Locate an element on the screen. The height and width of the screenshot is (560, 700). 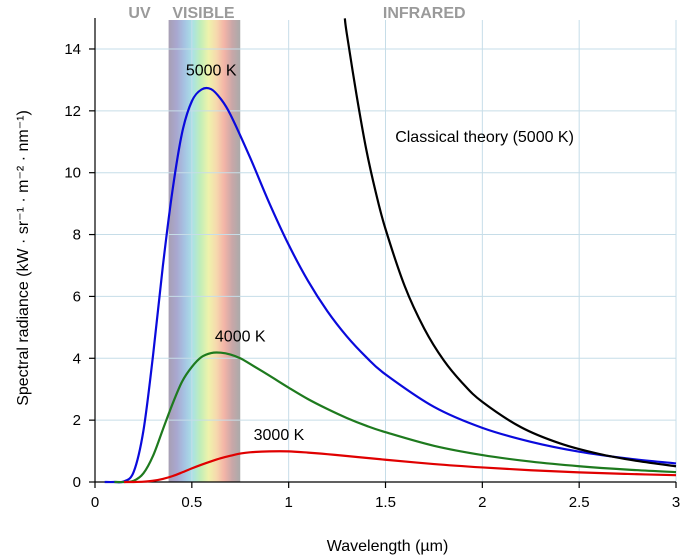
region-label-uv: UV is located at coordinates (139, 13).